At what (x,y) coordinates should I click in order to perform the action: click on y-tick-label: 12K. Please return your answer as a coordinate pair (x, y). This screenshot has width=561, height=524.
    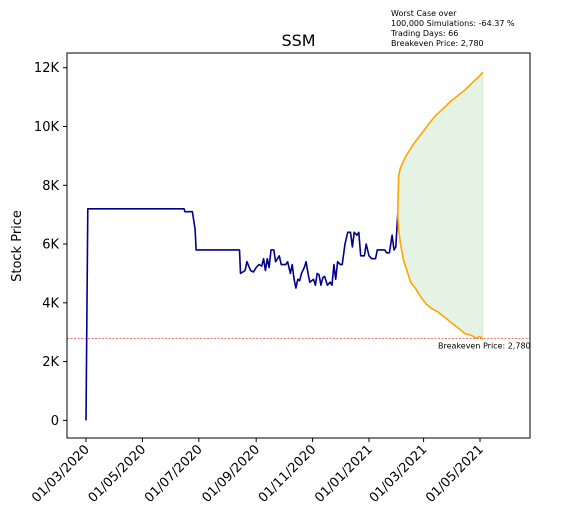
    Looking at the image, I should click on (47, 68).